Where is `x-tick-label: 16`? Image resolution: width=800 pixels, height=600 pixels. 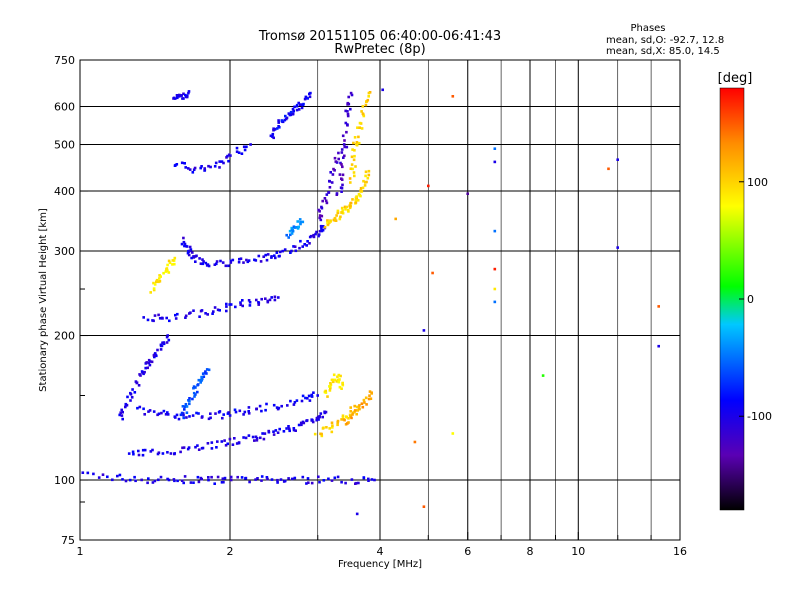 x-tick-label: 16 is located at coordinates (680, 551).